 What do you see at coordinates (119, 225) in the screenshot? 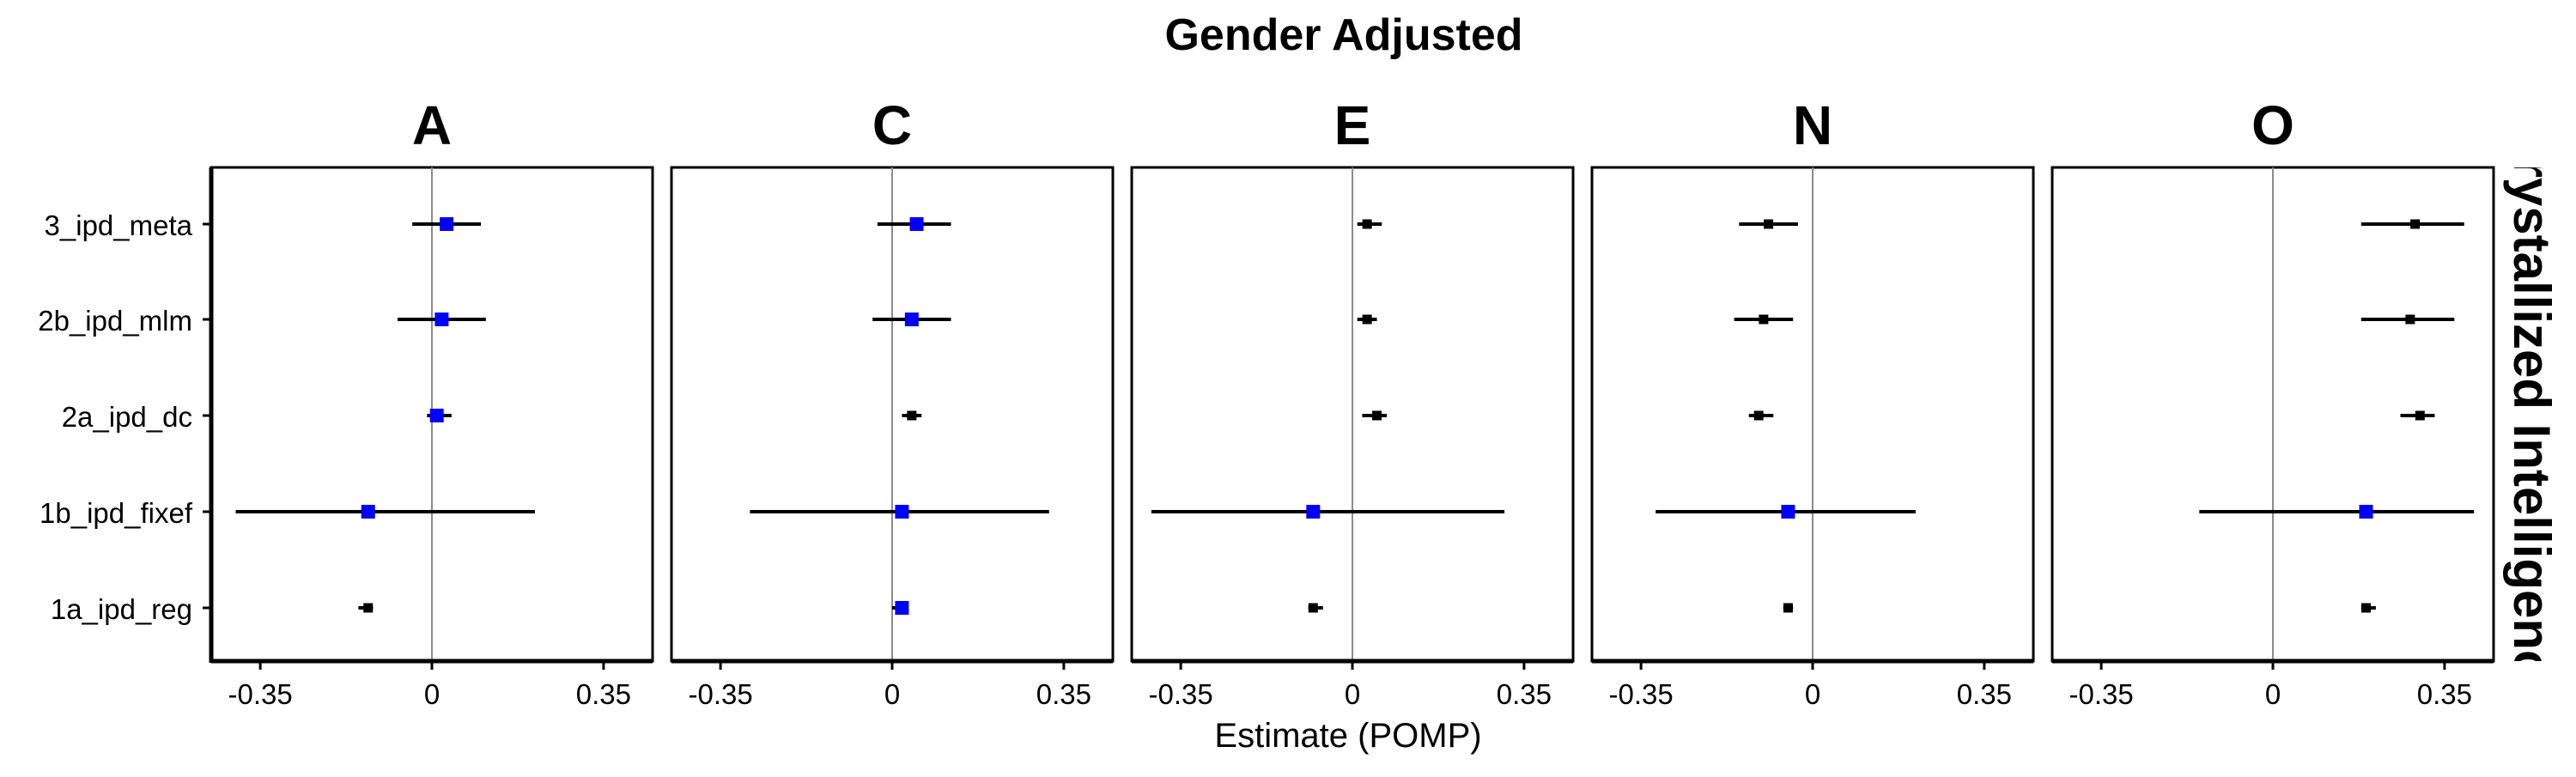
I see `y-tick-label: 3_ipd_meta` at bounding box center [119, 225].